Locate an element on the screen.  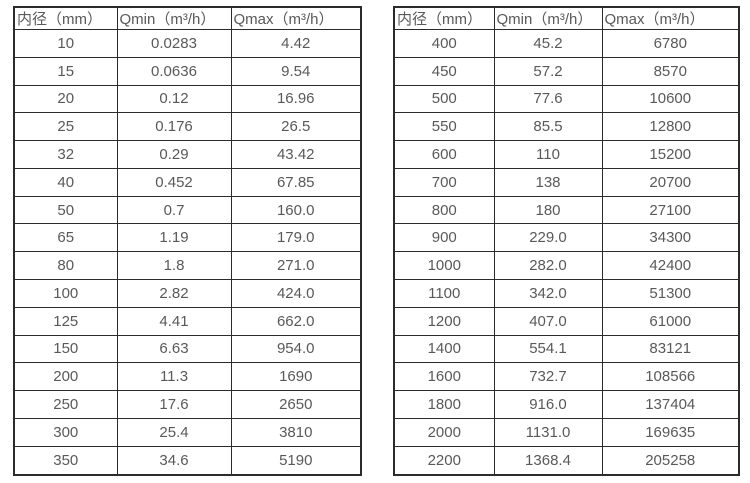
table-row: 600 110 15200 is located at coordinates (566, 154).